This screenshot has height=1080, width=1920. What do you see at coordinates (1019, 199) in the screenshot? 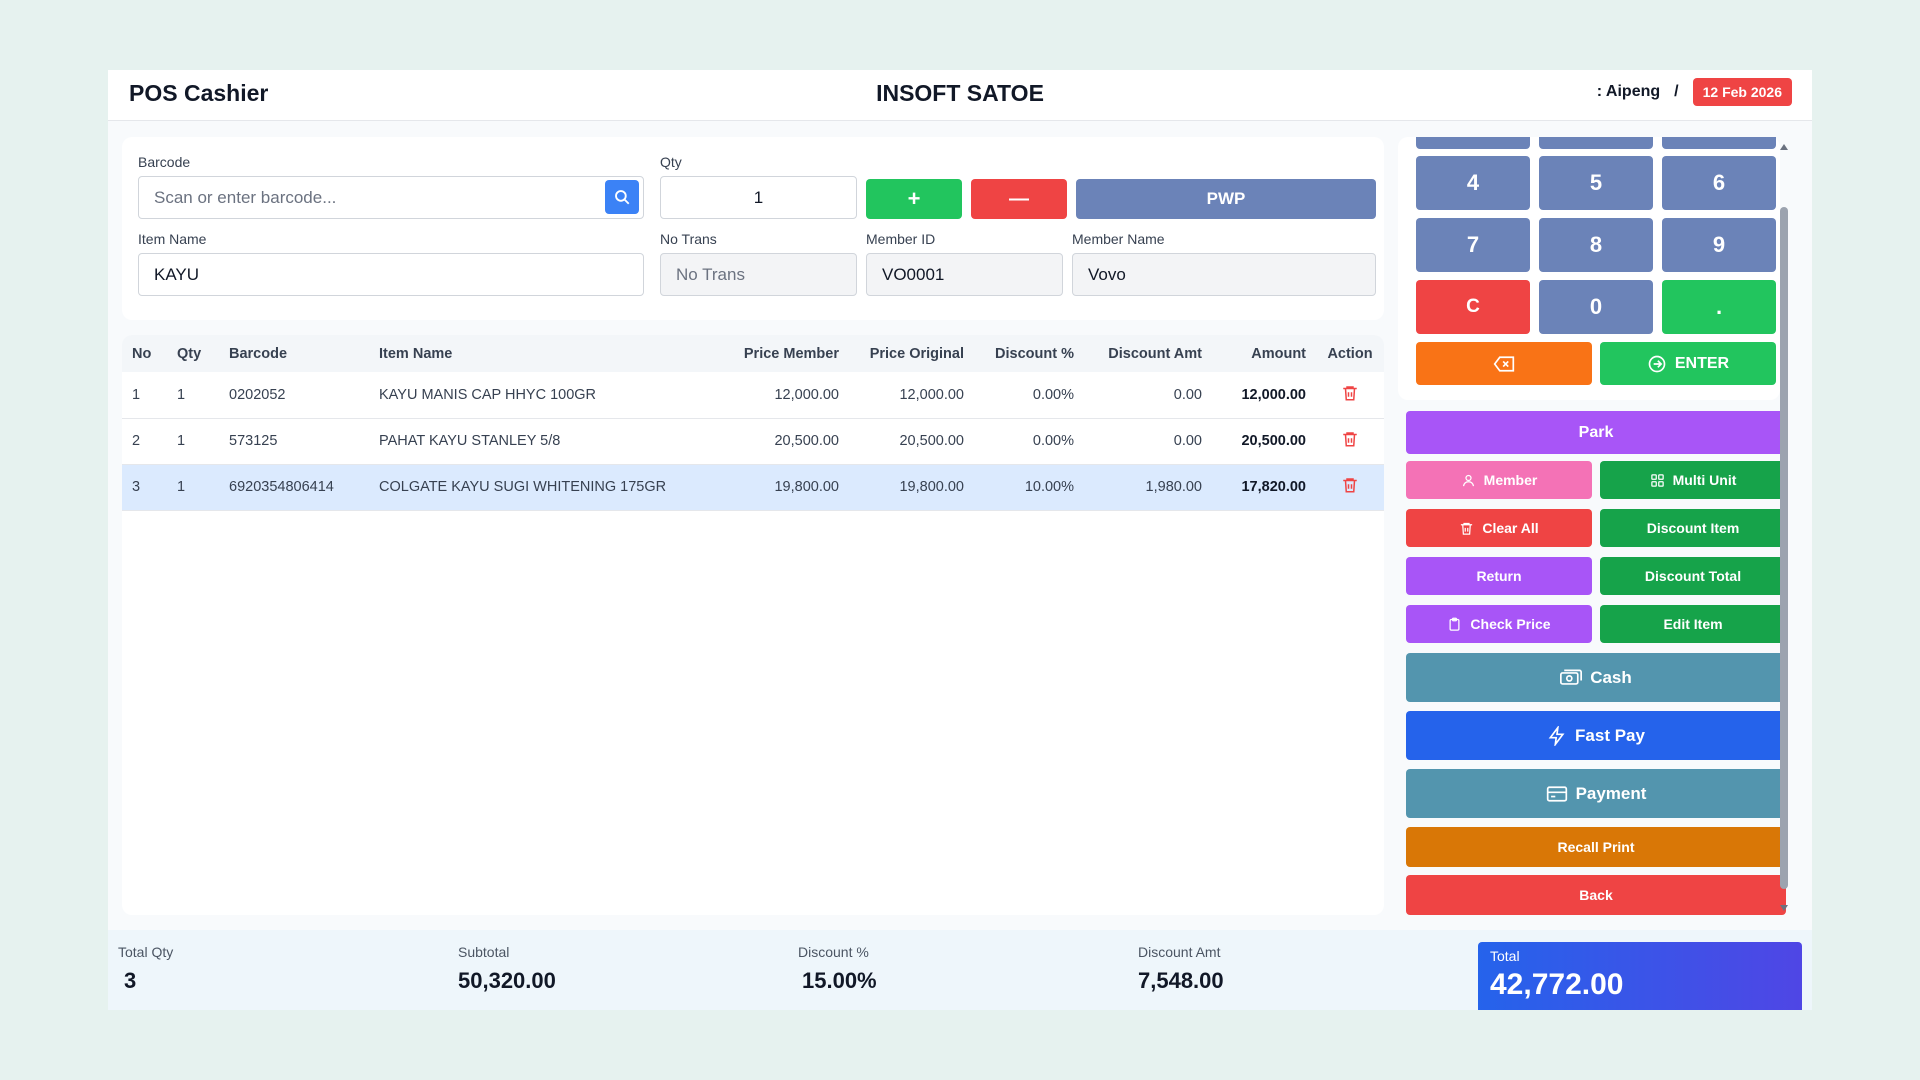
I see `qty-minus-button: —` at bounding box center [1019, 199].